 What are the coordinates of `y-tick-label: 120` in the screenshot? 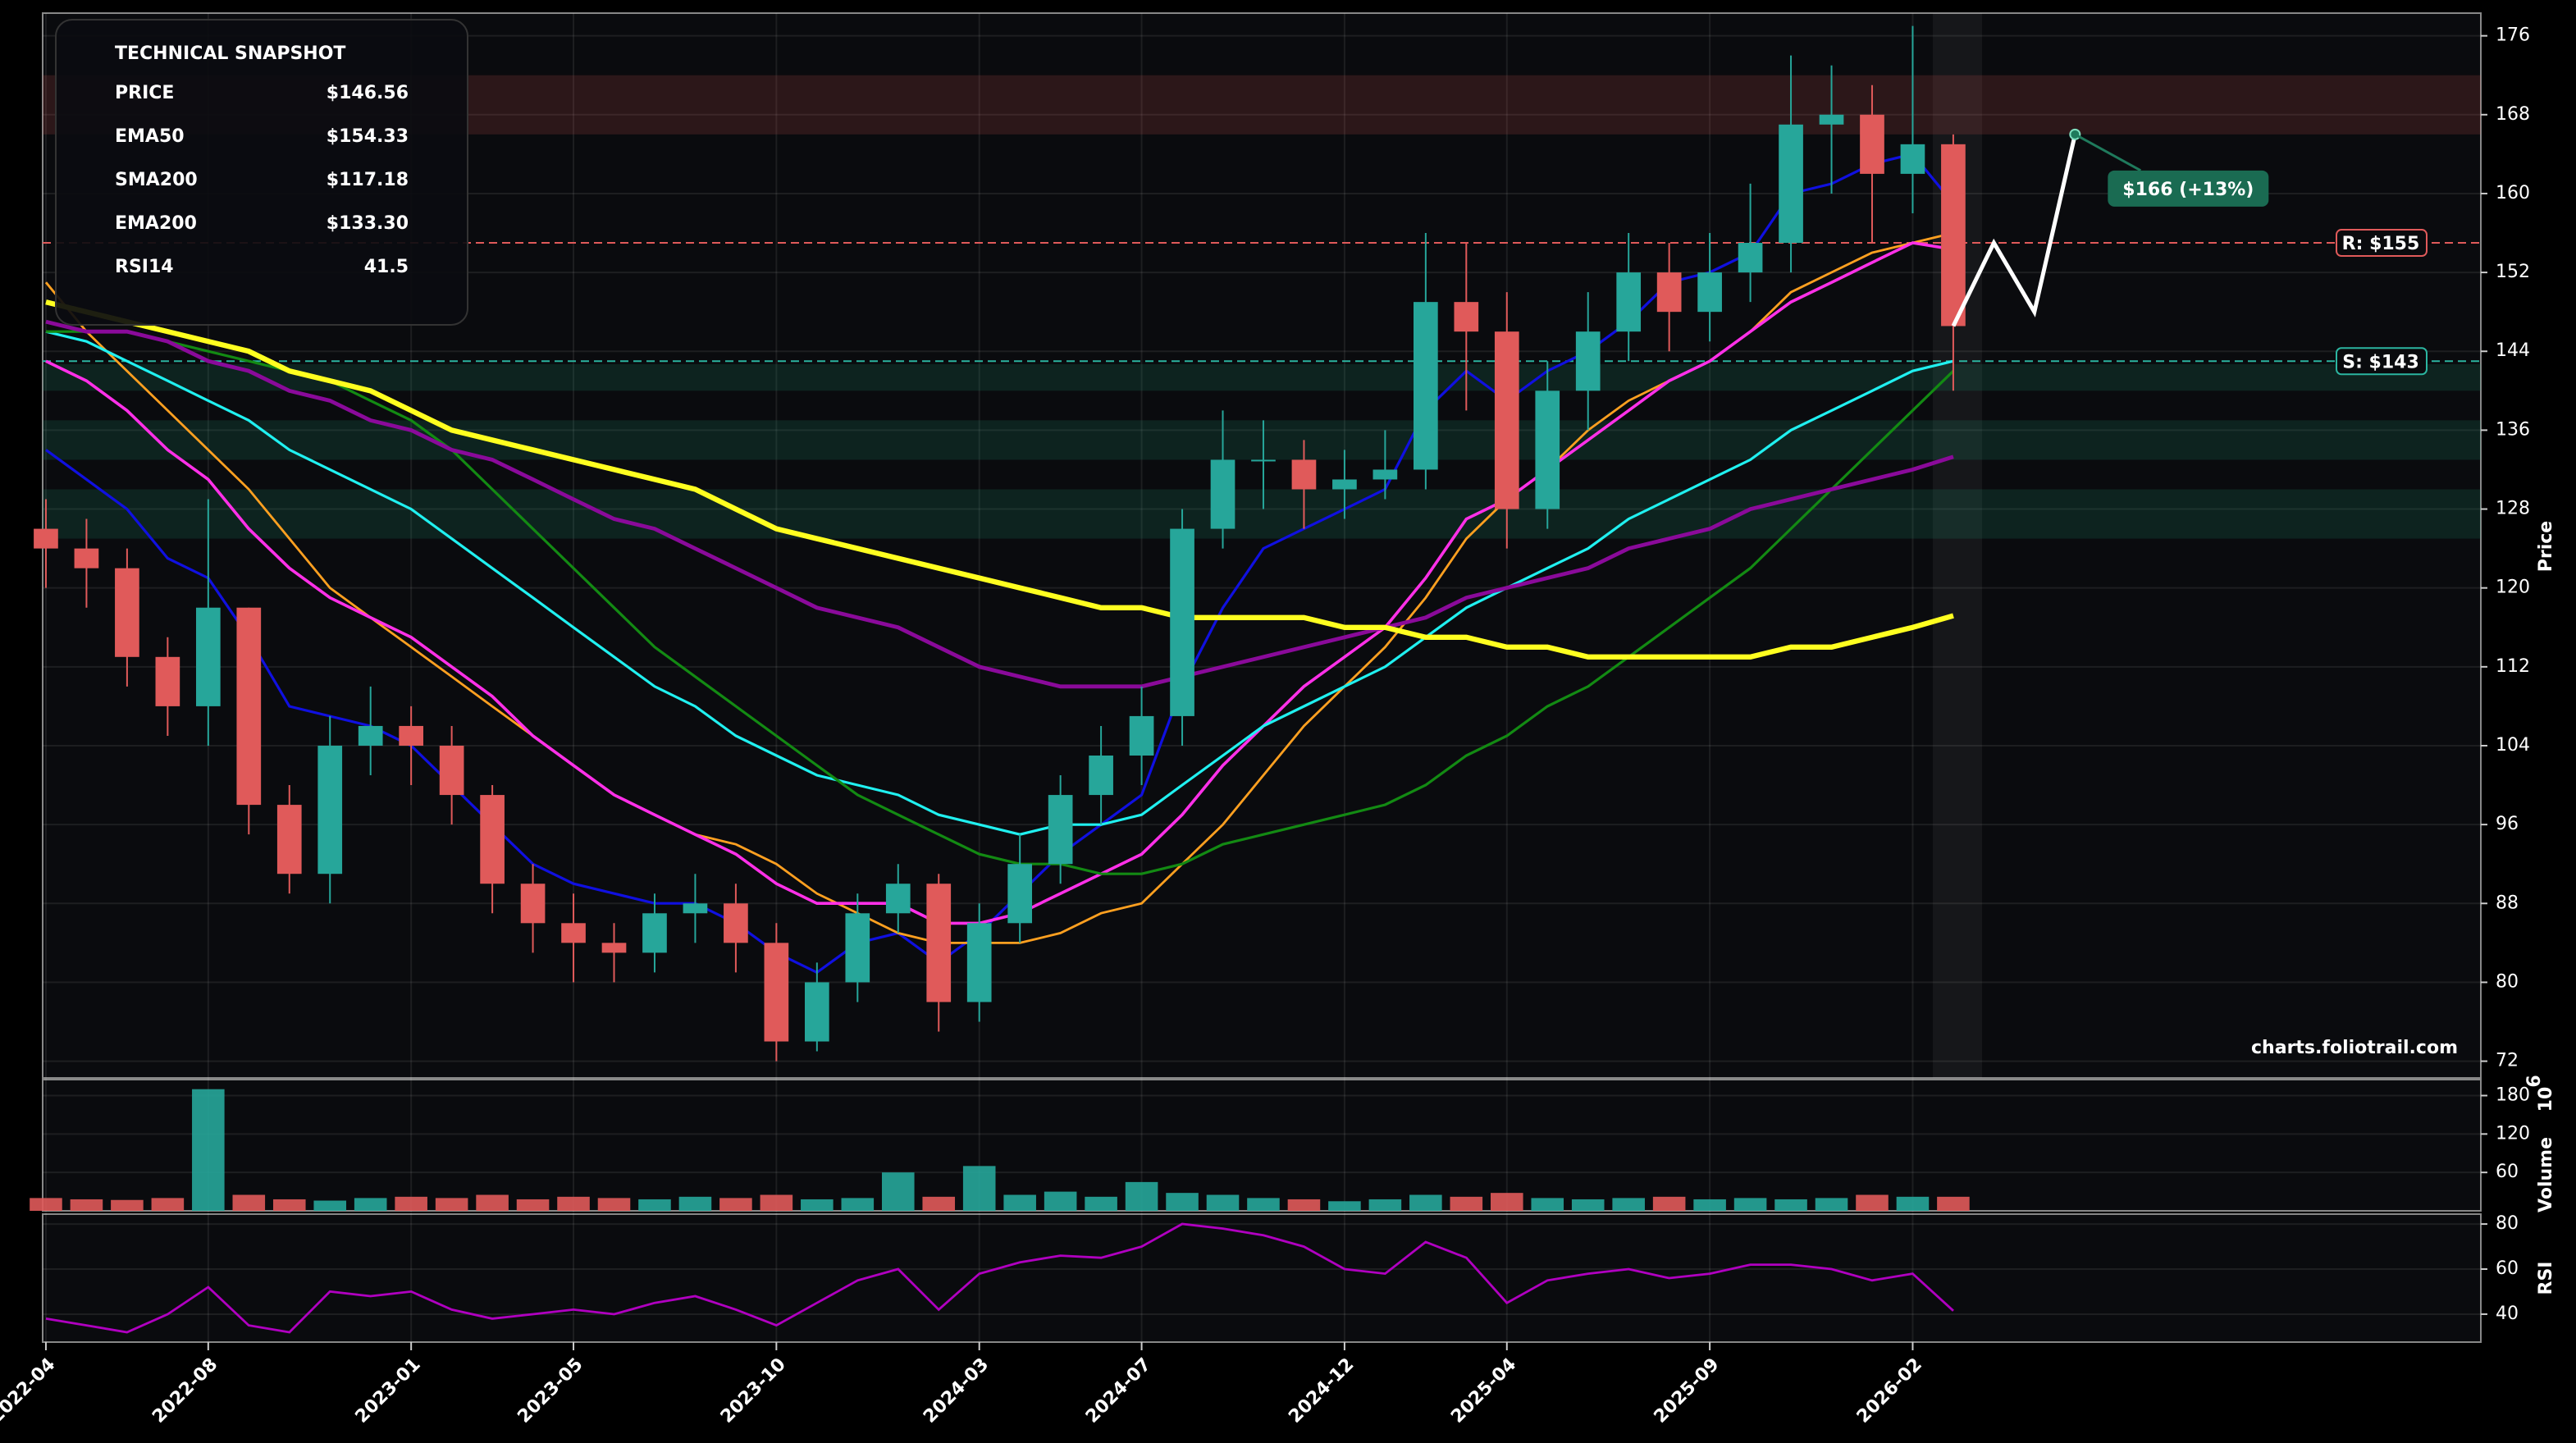 It's located at (2513, 588).